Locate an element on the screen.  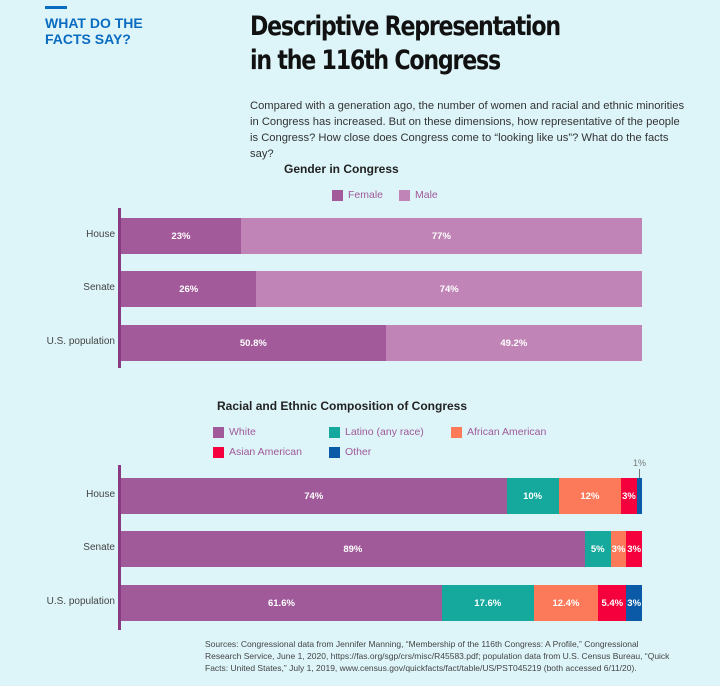
data-label: 61.6% is located at coordinates (281, 603).